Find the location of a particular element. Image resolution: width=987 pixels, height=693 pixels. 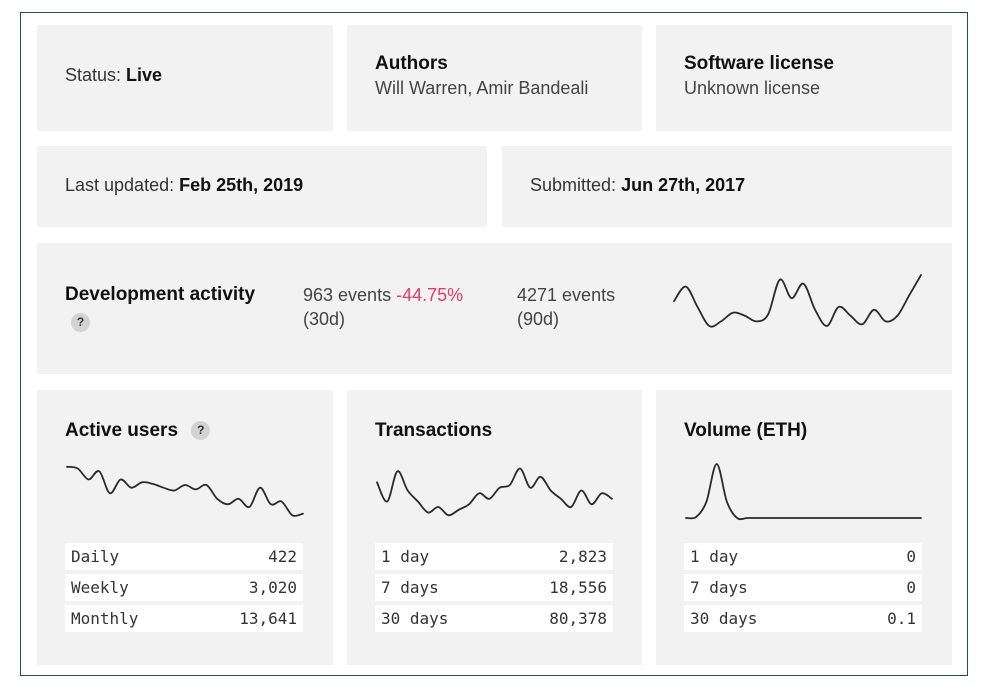

license-value: Unknown license is located at coordinates (752, 88).